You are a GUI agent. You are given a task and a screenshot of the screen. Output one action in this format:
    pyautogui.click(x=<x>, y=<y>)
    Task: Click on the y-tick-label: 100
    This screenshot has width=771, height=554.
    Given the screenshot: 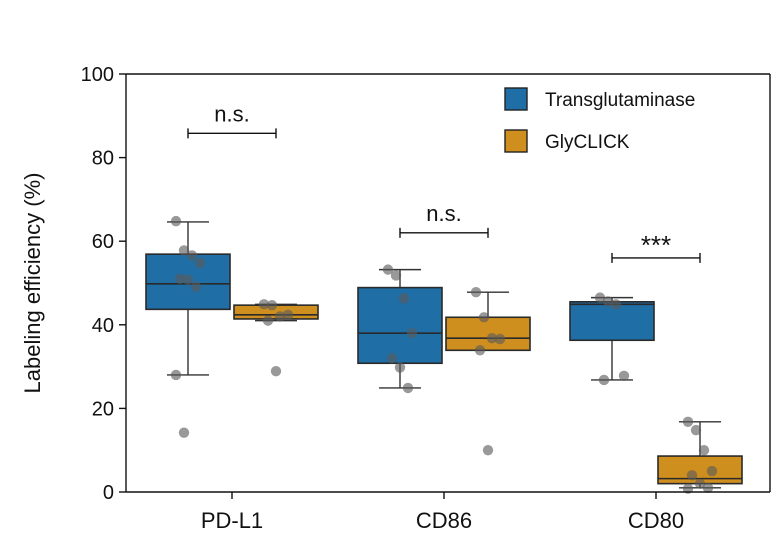 What is the action you would take?
    pyautogui.click(x=97, y=75)
    